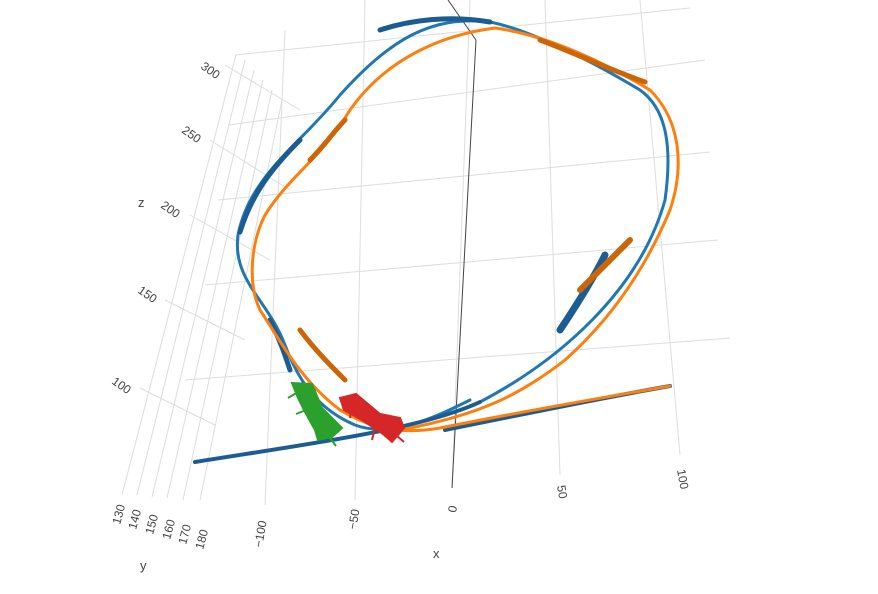 The width and height of the screenshot is (878, 594). Describe the element at coordinates (260, 533) in the screenshot. I see `x-tick-label: −100` at that location.